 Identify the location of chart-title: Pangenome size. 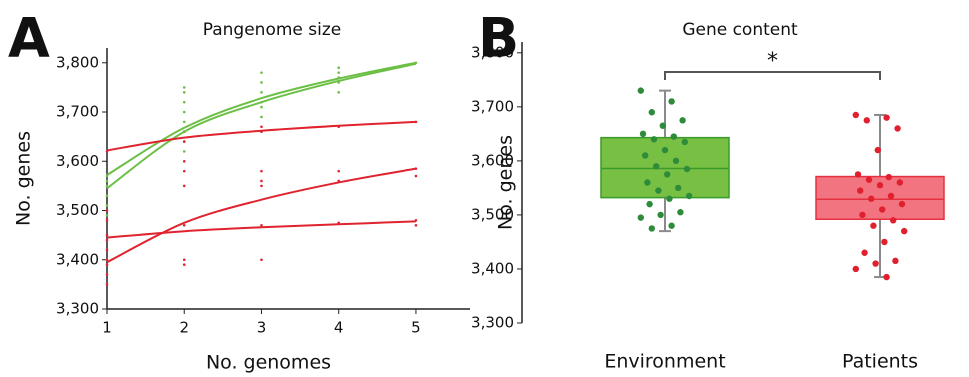
(272, 30).